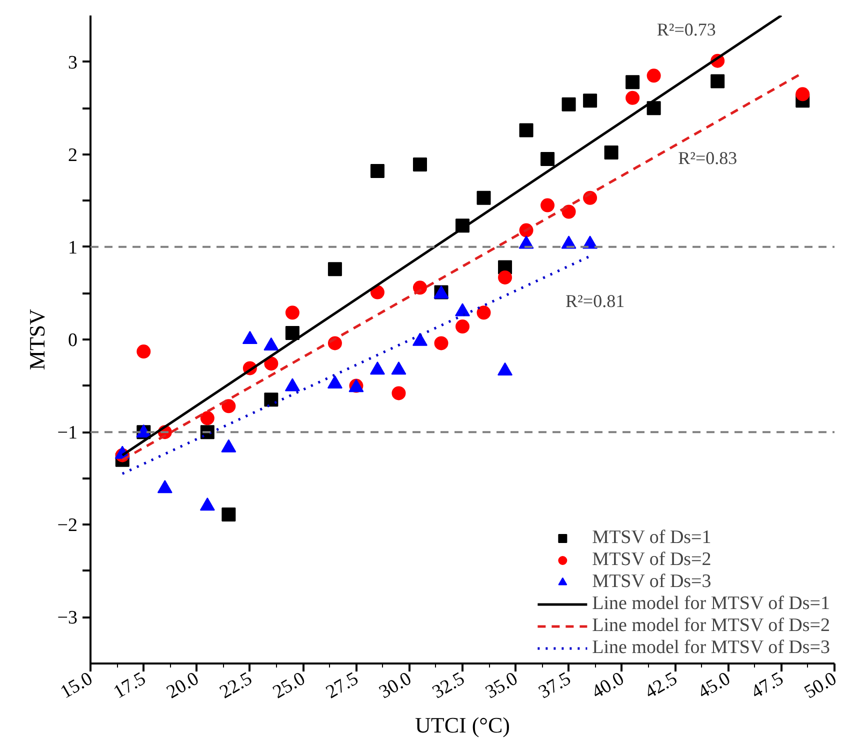  I want to click on legend-label: Line model for MTSV of Ds=2, so click(711, 626).